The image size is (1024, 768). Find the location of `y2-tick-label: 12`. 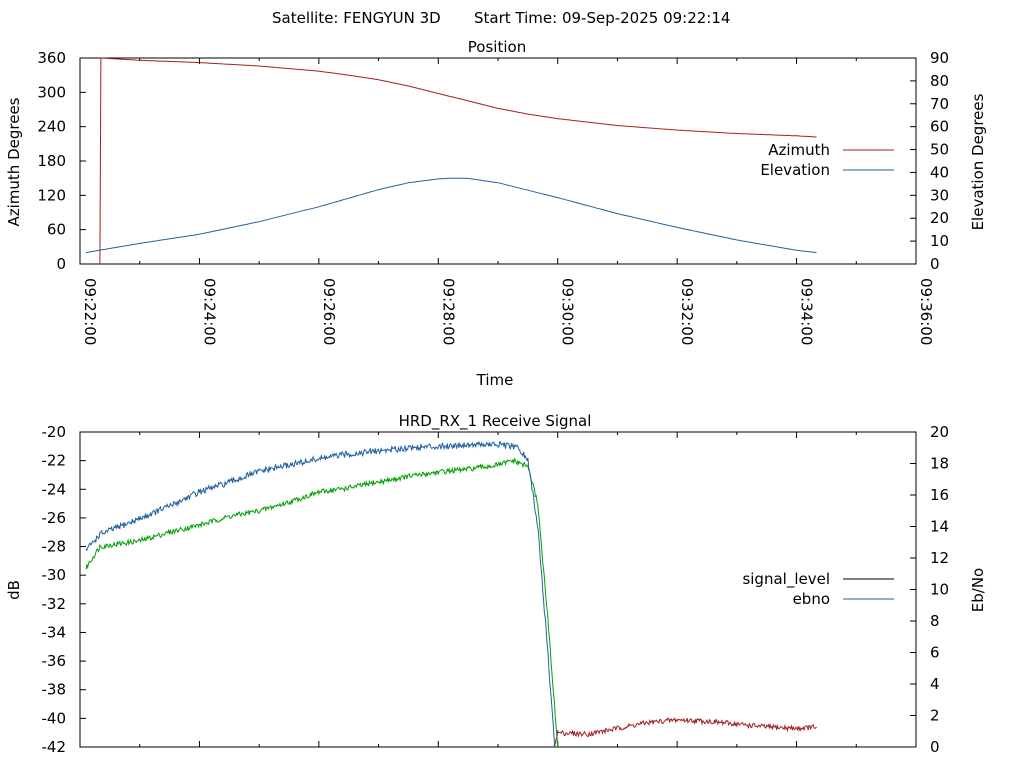

y2-tick-label: 12 is located at coordinates (939, 558).